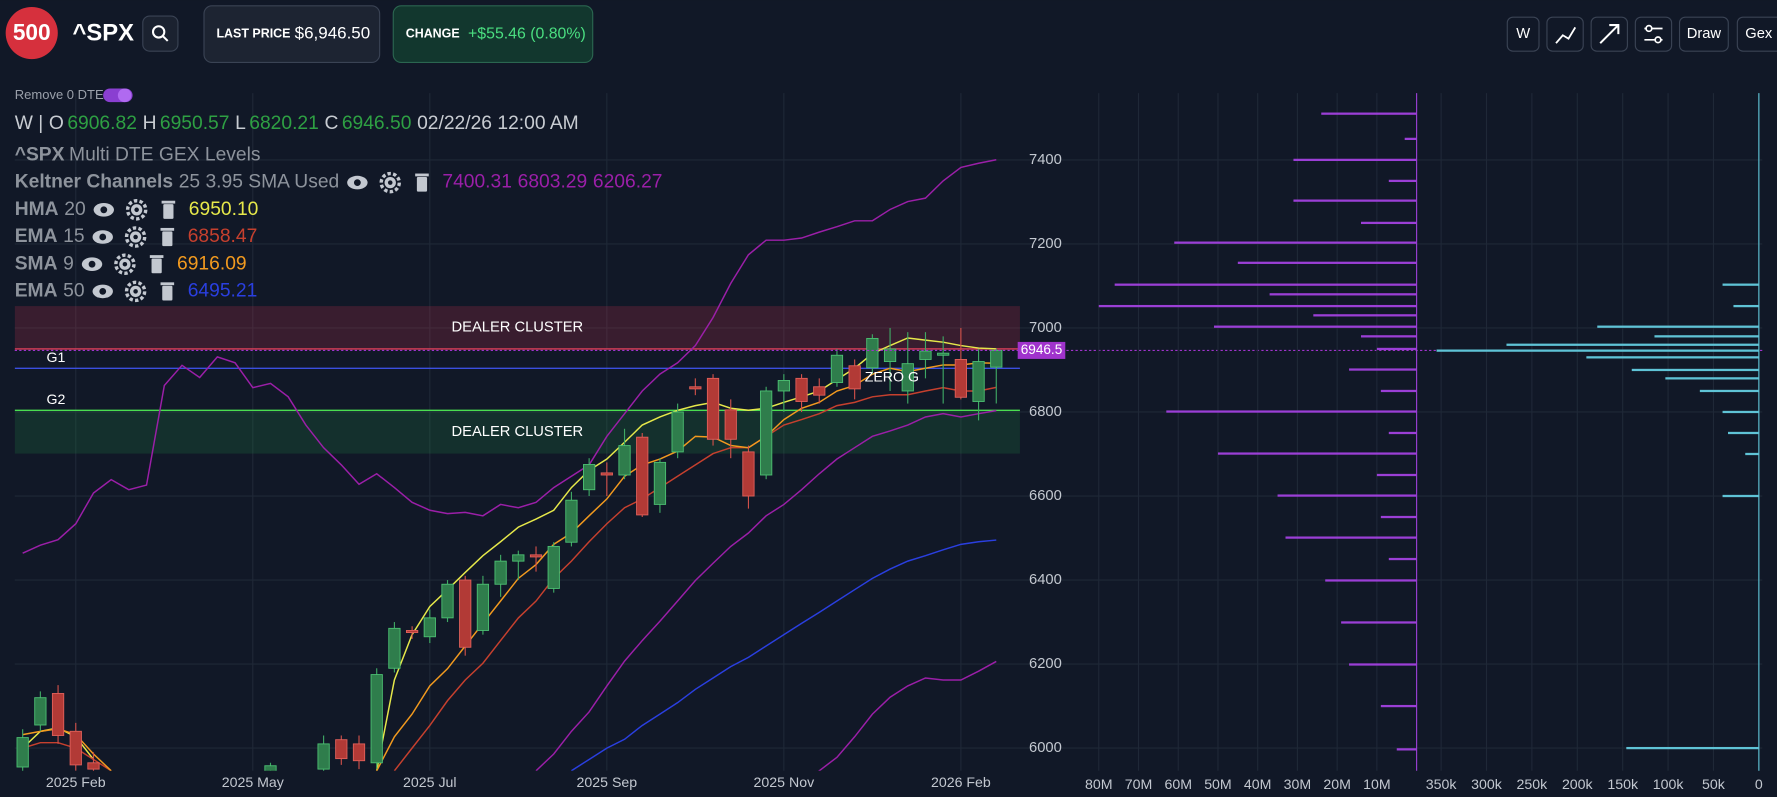  I want to click on y-tick-label: 7400, so click(1045, 160).